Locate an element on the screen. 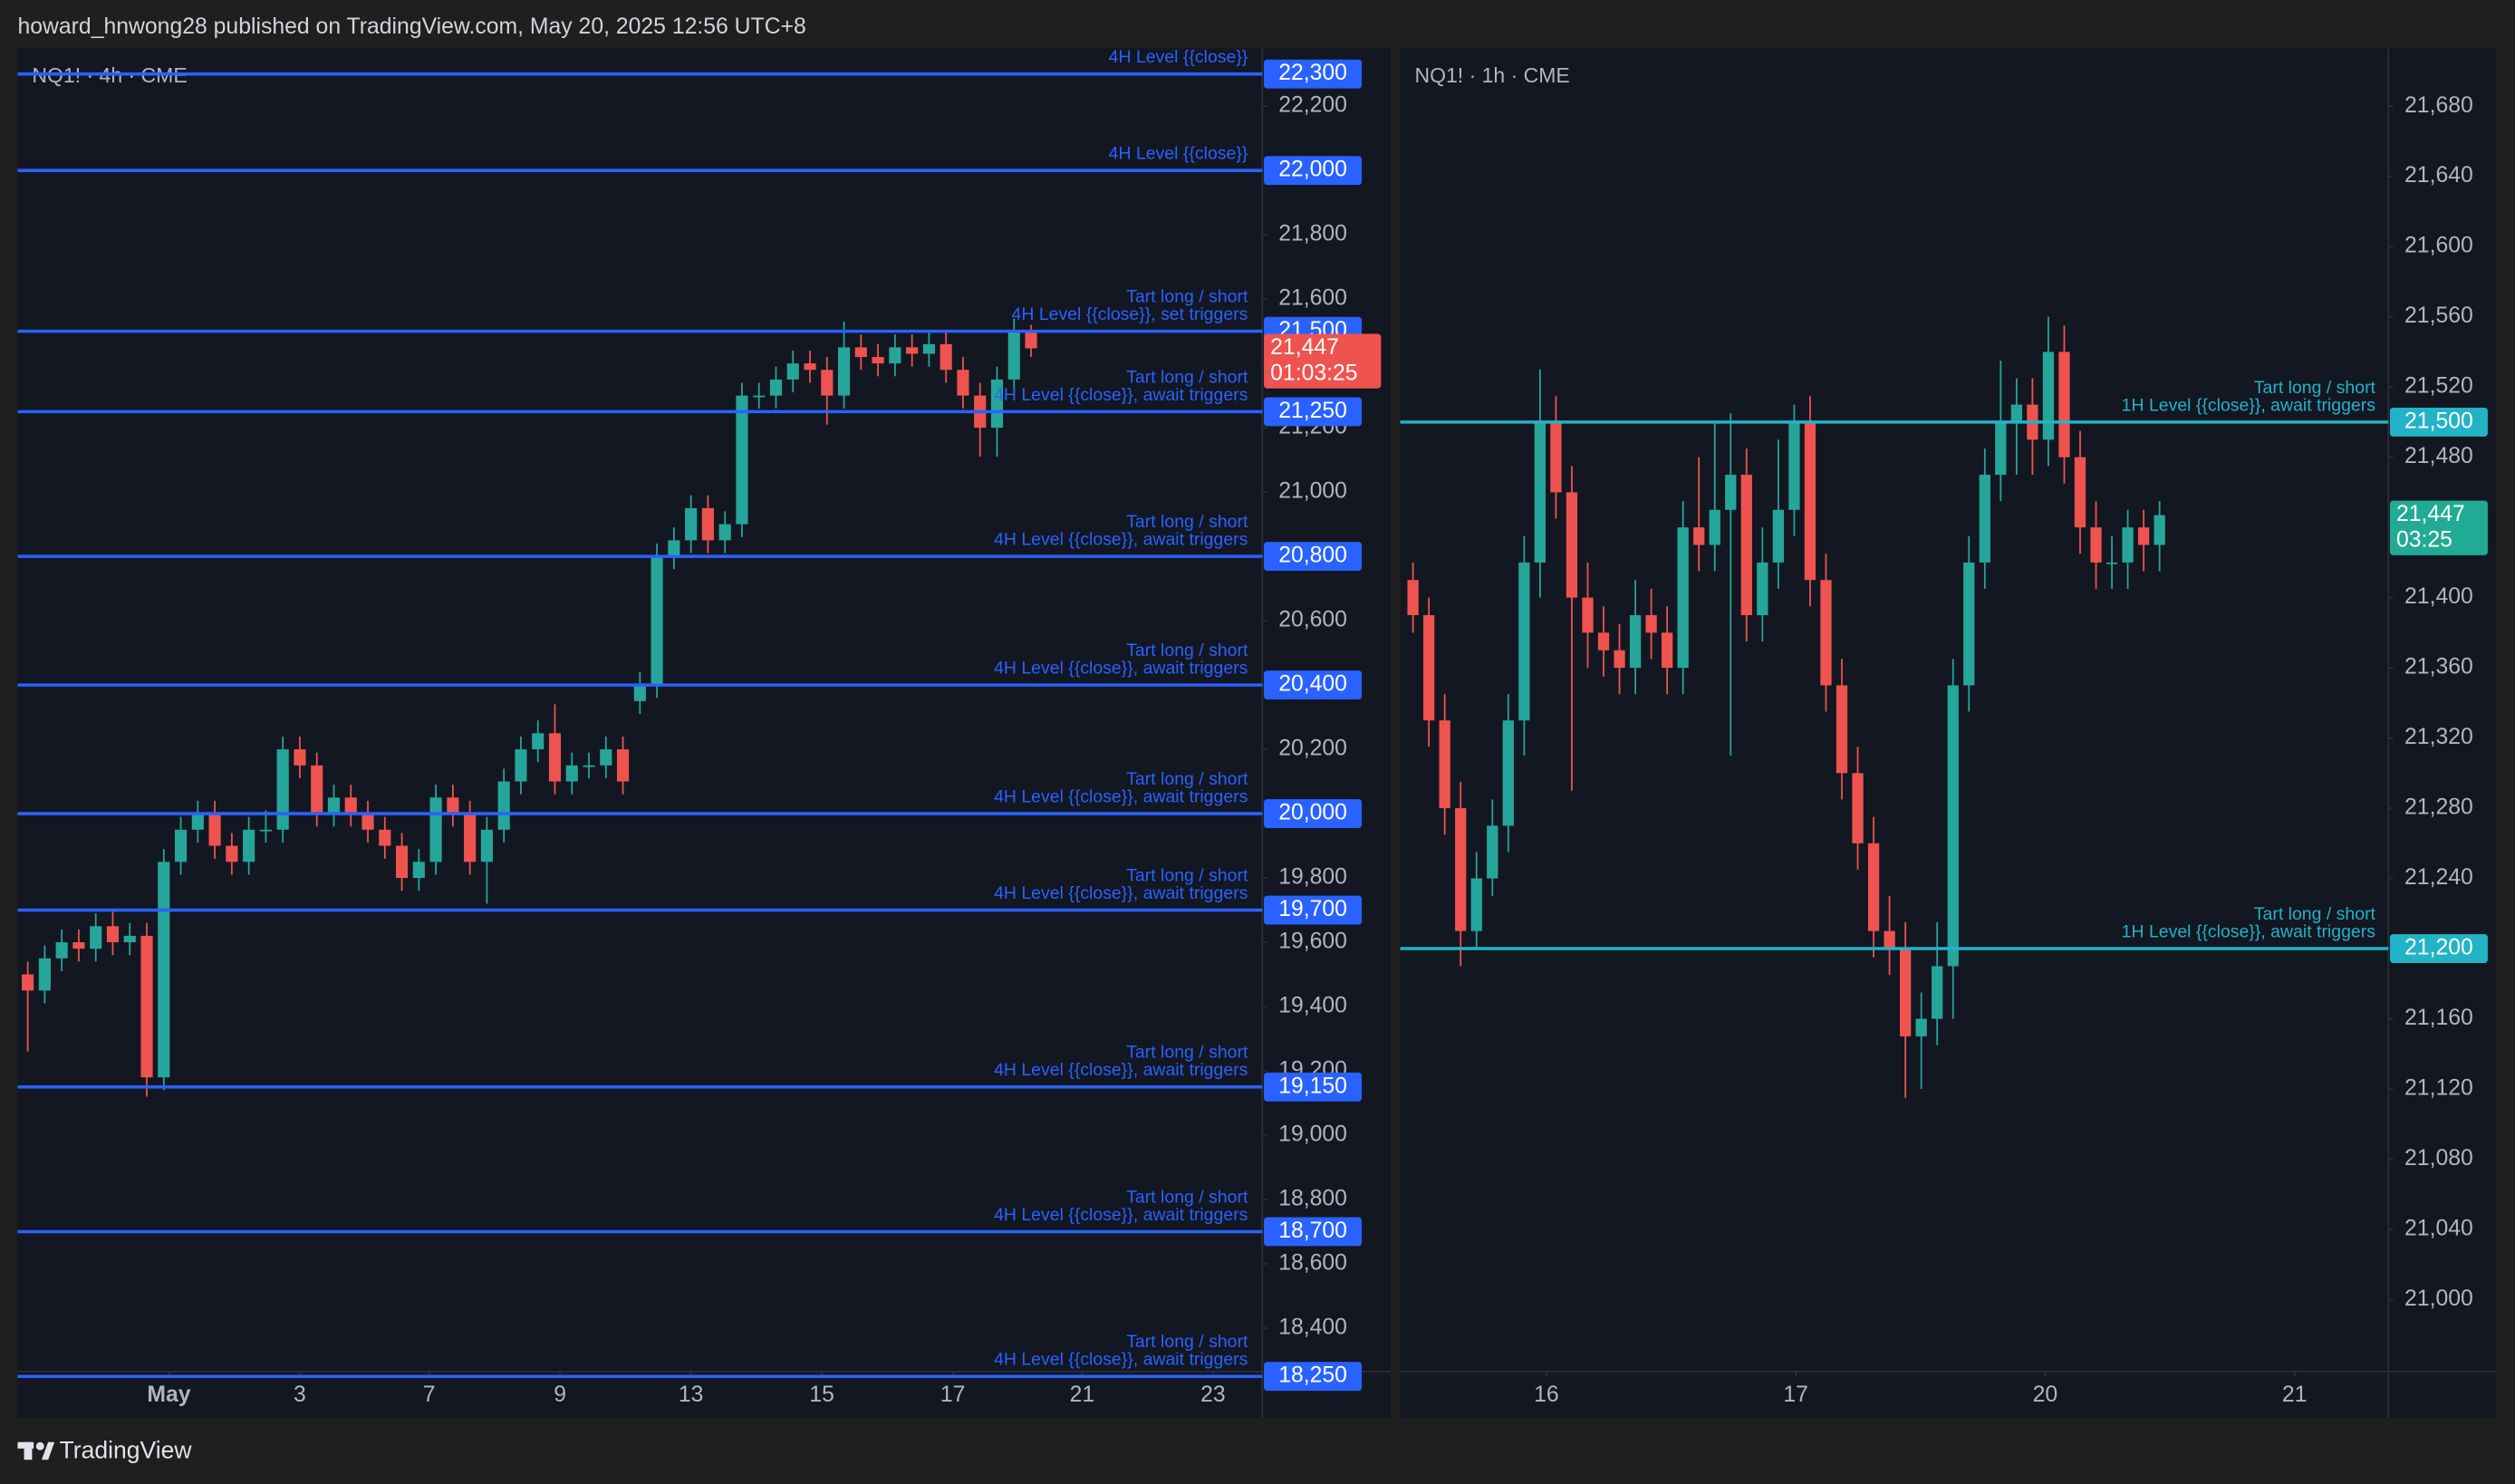  y-tick-label: 21,520 is located at coordinates (2438, 386).